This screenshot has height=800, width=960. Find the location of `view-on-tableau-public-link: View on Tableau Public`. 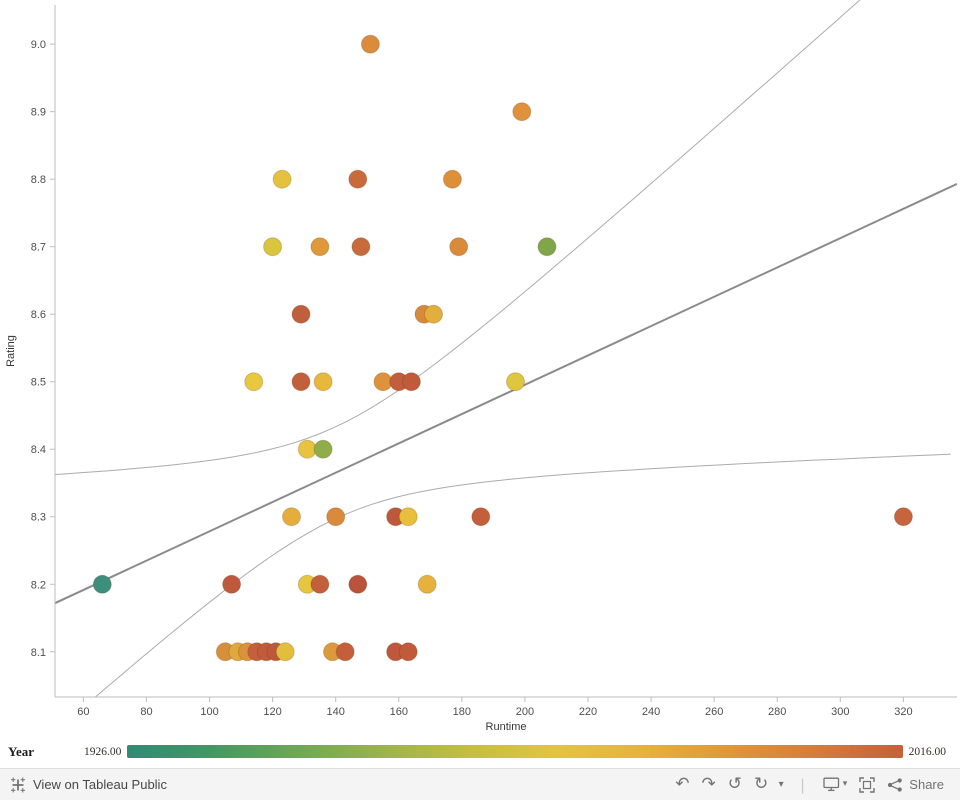

view-on-tableau-public-link: View on Tableau Public is located at coordinates (88, 785).